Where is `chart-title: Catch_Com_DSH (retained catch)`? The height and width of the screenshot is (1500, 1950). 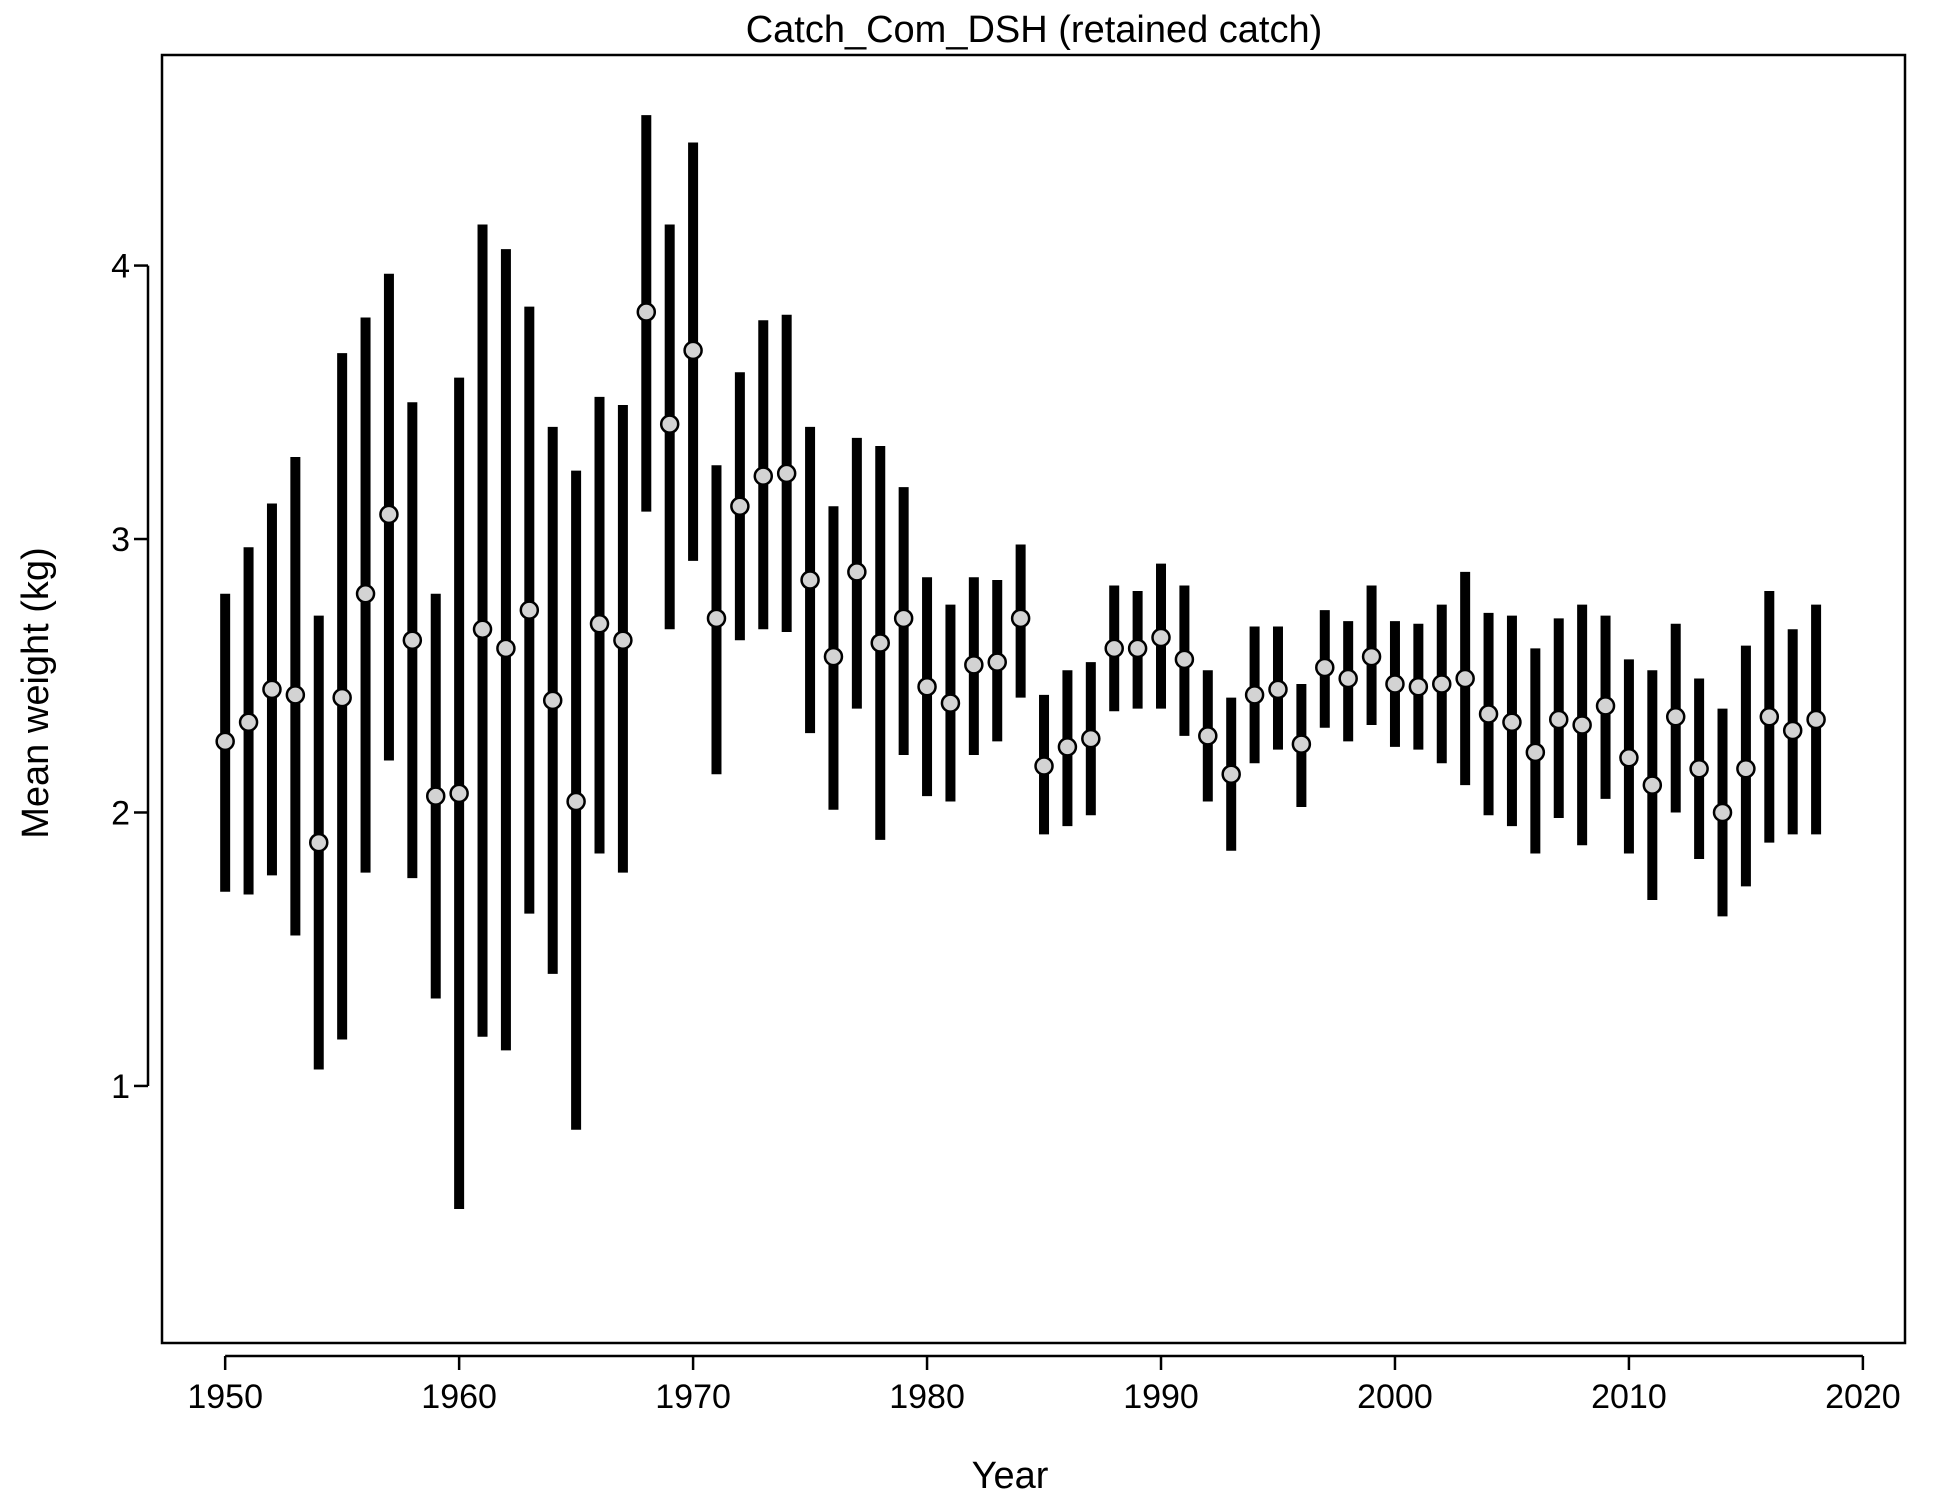 chart-title: Catch_Com_DSH (retained catch) is located at coordinates (1034, 30).